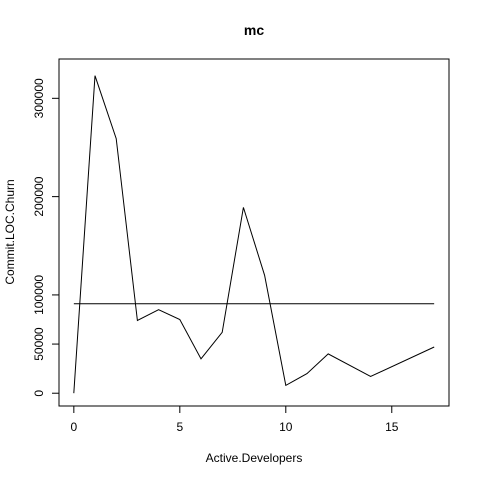 This screenshot has width=480, height=480. Describe the element at coordinates (39, 196) in the screenshot. I see `y-tick-label: 200000` at that location.